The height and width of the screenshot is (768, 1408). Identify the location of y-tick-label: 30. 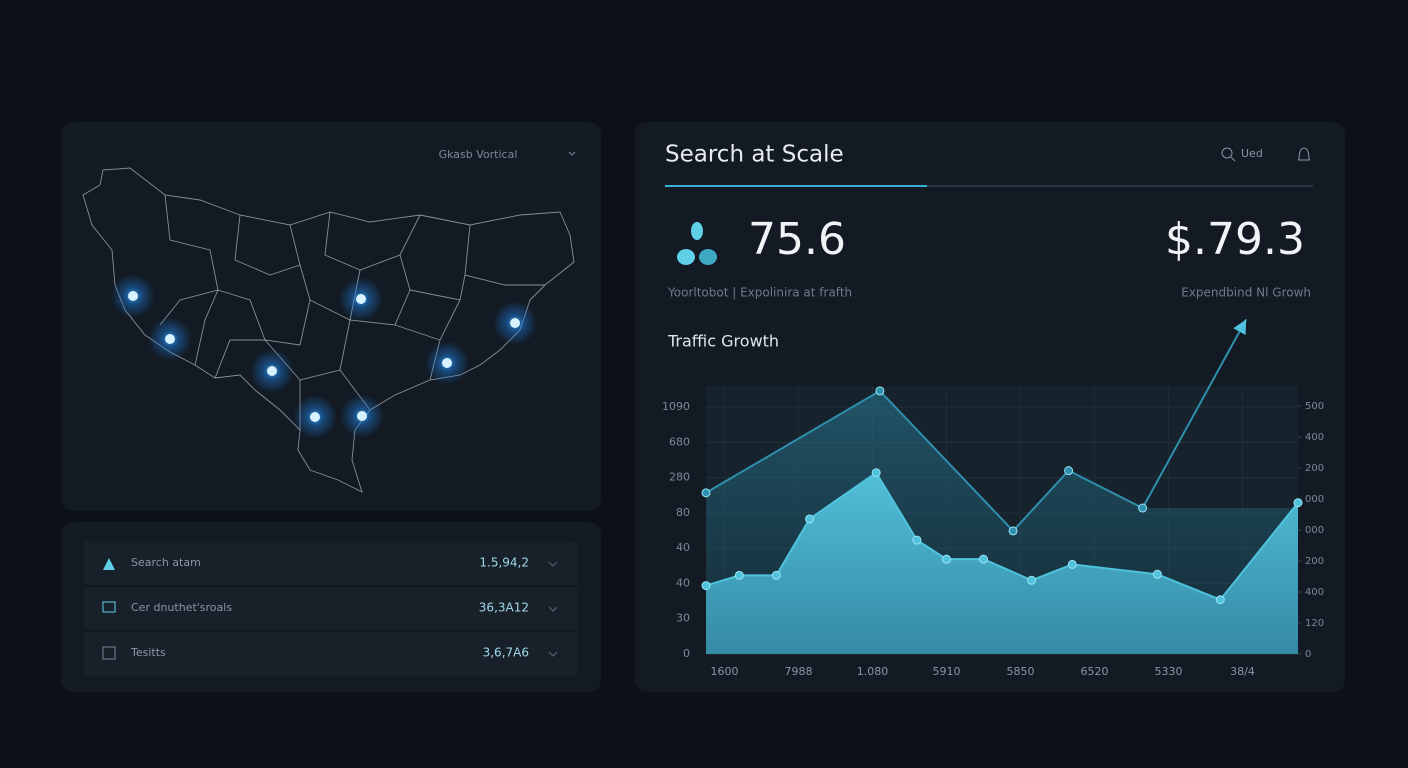
(683, 618).